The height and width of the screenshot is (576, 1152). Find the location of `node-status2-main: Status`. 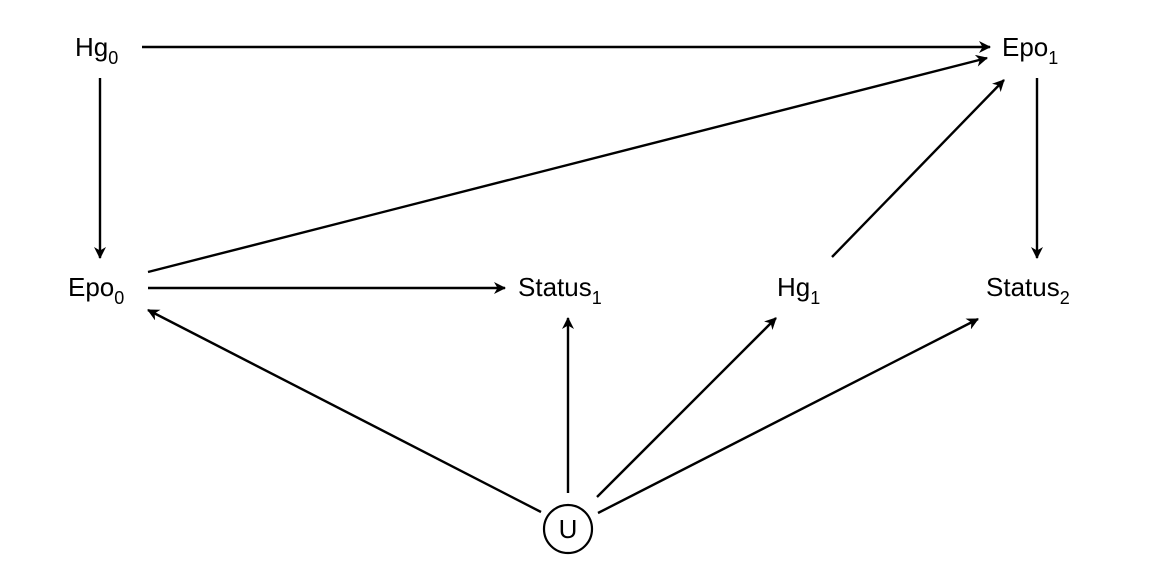

node-status2-main: Status is located at coordinates (1023, 287).